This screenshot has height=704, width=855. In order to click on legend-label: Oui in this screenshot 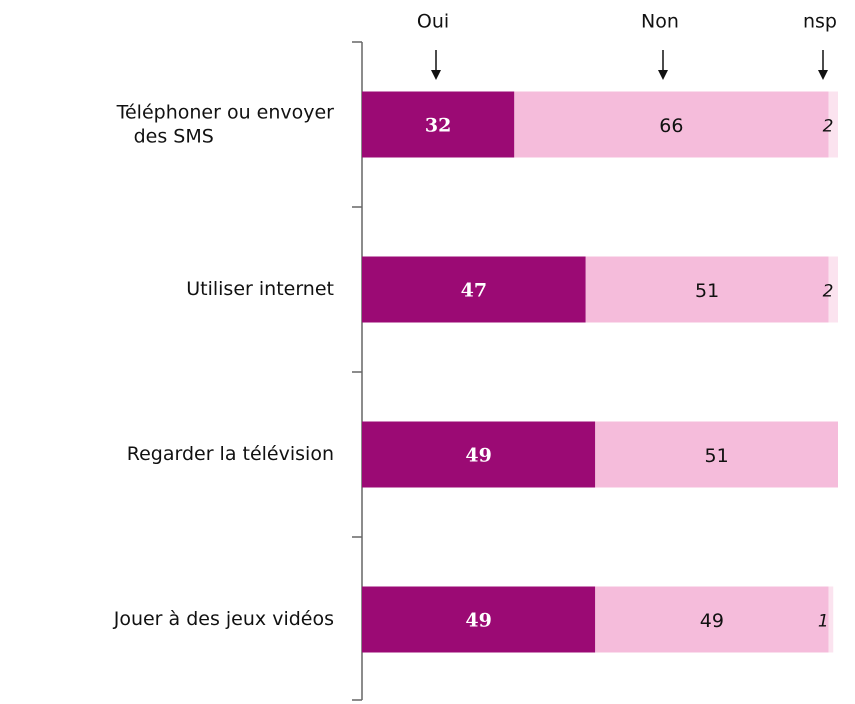, I will do `click(433, 22)`.